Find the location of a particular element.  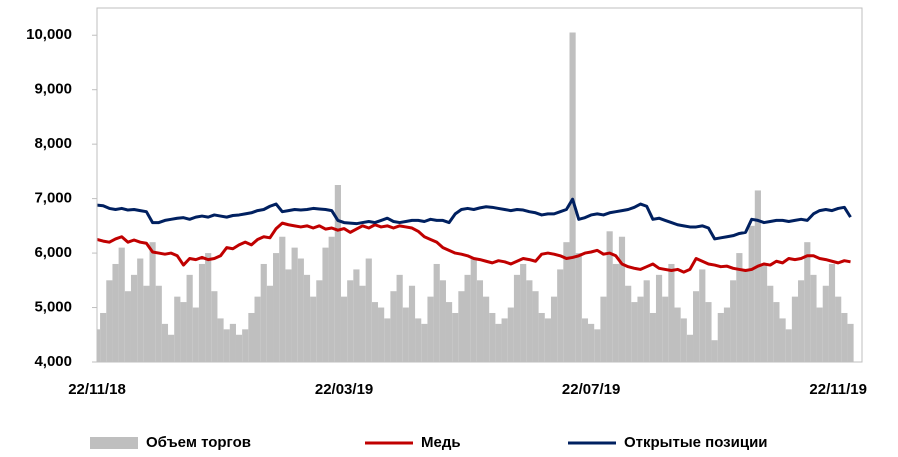

y-tick-label: 8,000 is located at coordinates (53, 143).